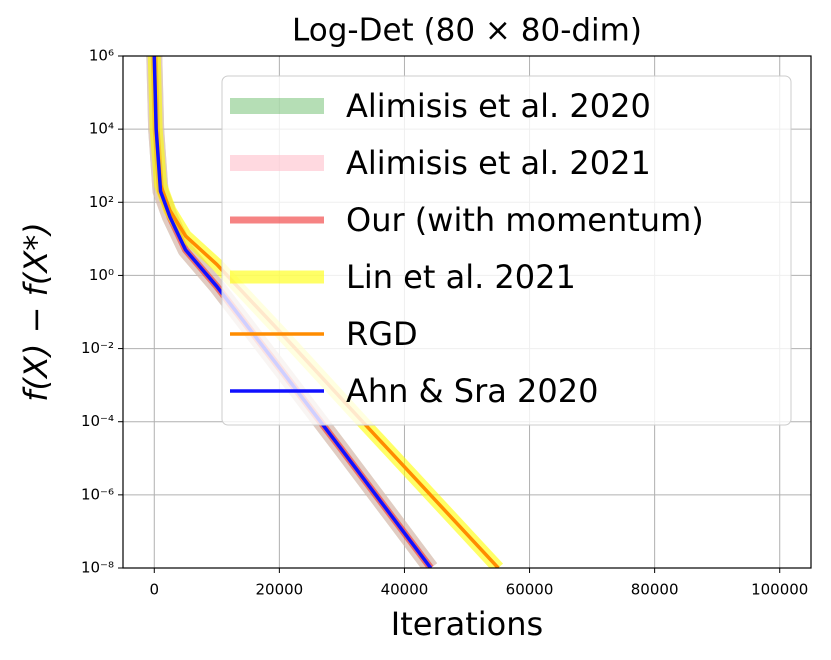 The image size is (831, 660). I want to click on y-tick-label: 10⁻⁶, so click(97, 494).